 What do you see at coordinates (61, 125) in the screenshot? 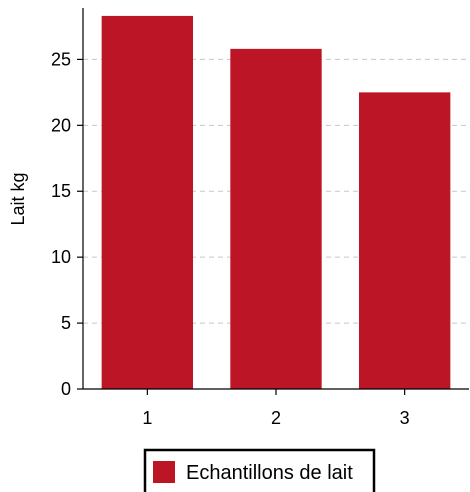
I see `y-tick-label: 20` at bounding box center [61, 125].